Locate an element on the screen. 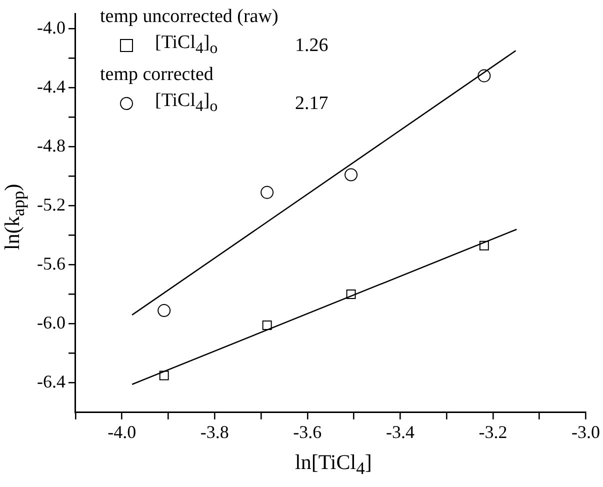 Image resolution: width=603 pixels, height=487 pixels. y-tick-label: -4.0 is located at coordinates (51, 27).